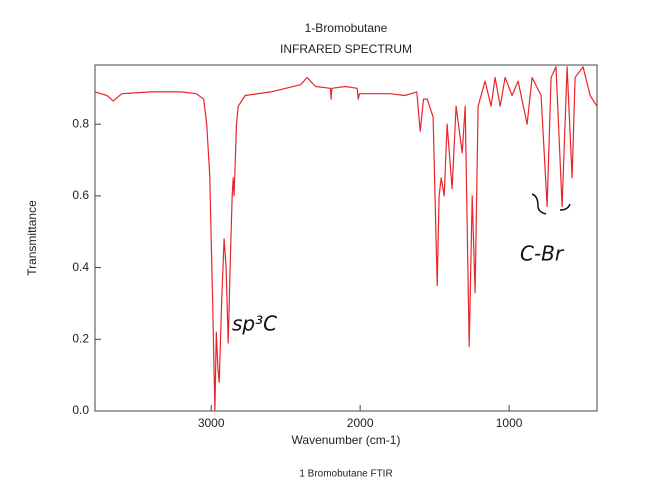 This screenshot has width=648, height=499. What do you see at coordinates (80, 267) in the screenshot?
I see `y-tick-label: 0.4` at bounding box center [80, 267].